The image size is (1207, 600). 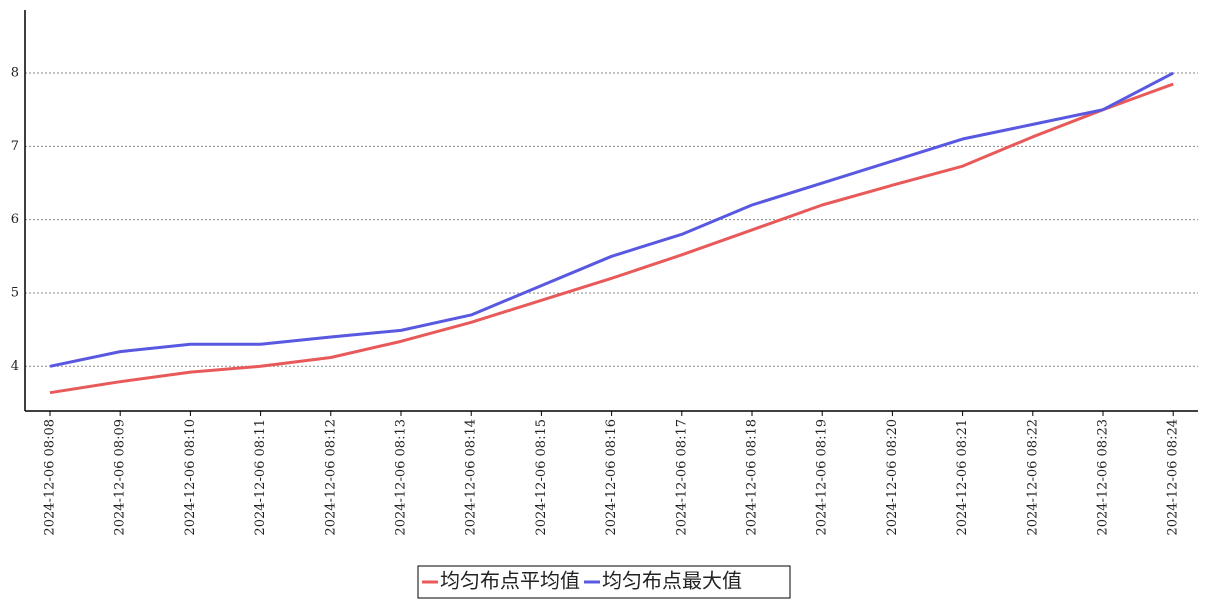 What do you see at coordinates (672, 581) in the screenshot?
I see `legend-label: 均匀布点最大值` at bounding box center [672, 581].